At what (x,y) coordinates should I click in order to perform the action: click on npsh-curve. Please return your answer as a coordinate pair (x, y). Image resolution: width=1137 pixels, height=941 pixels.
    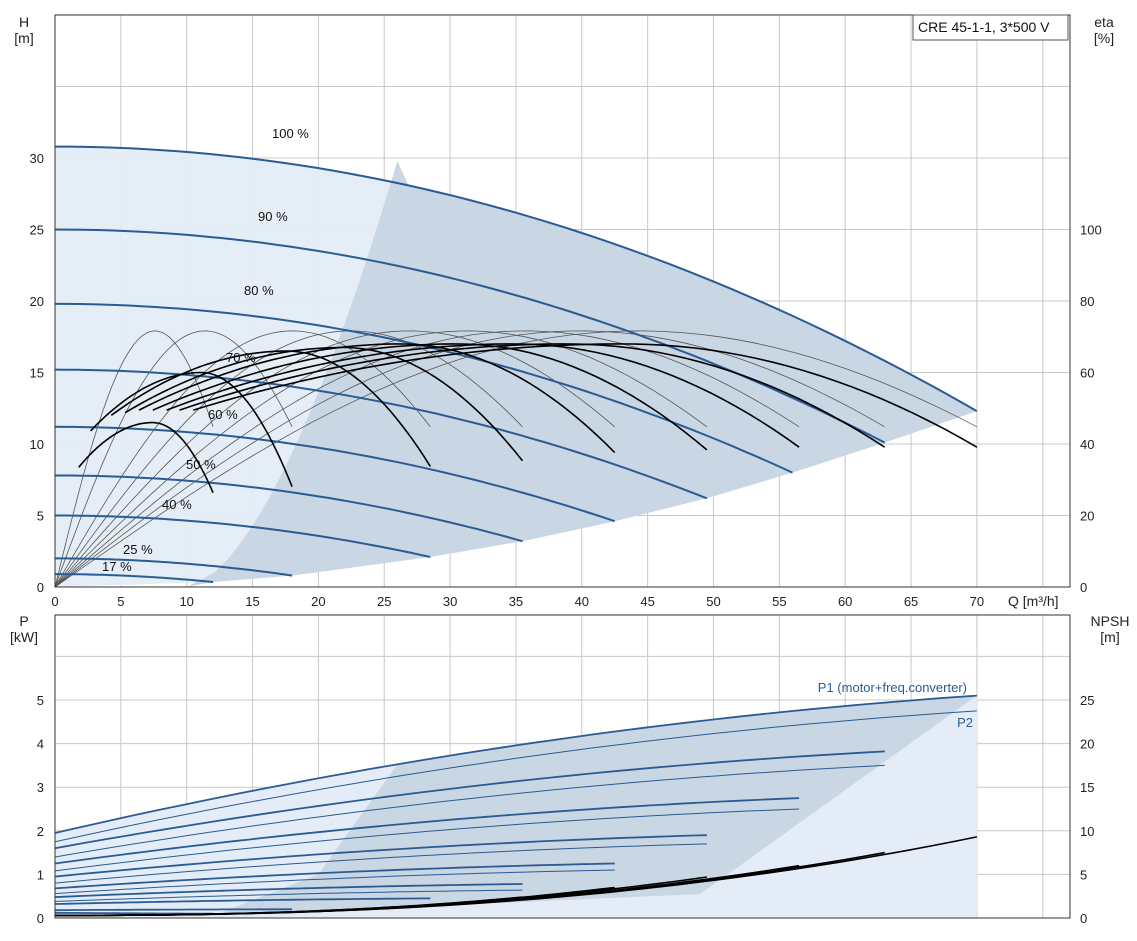
    Looking at the image, I should click on (289, 906).